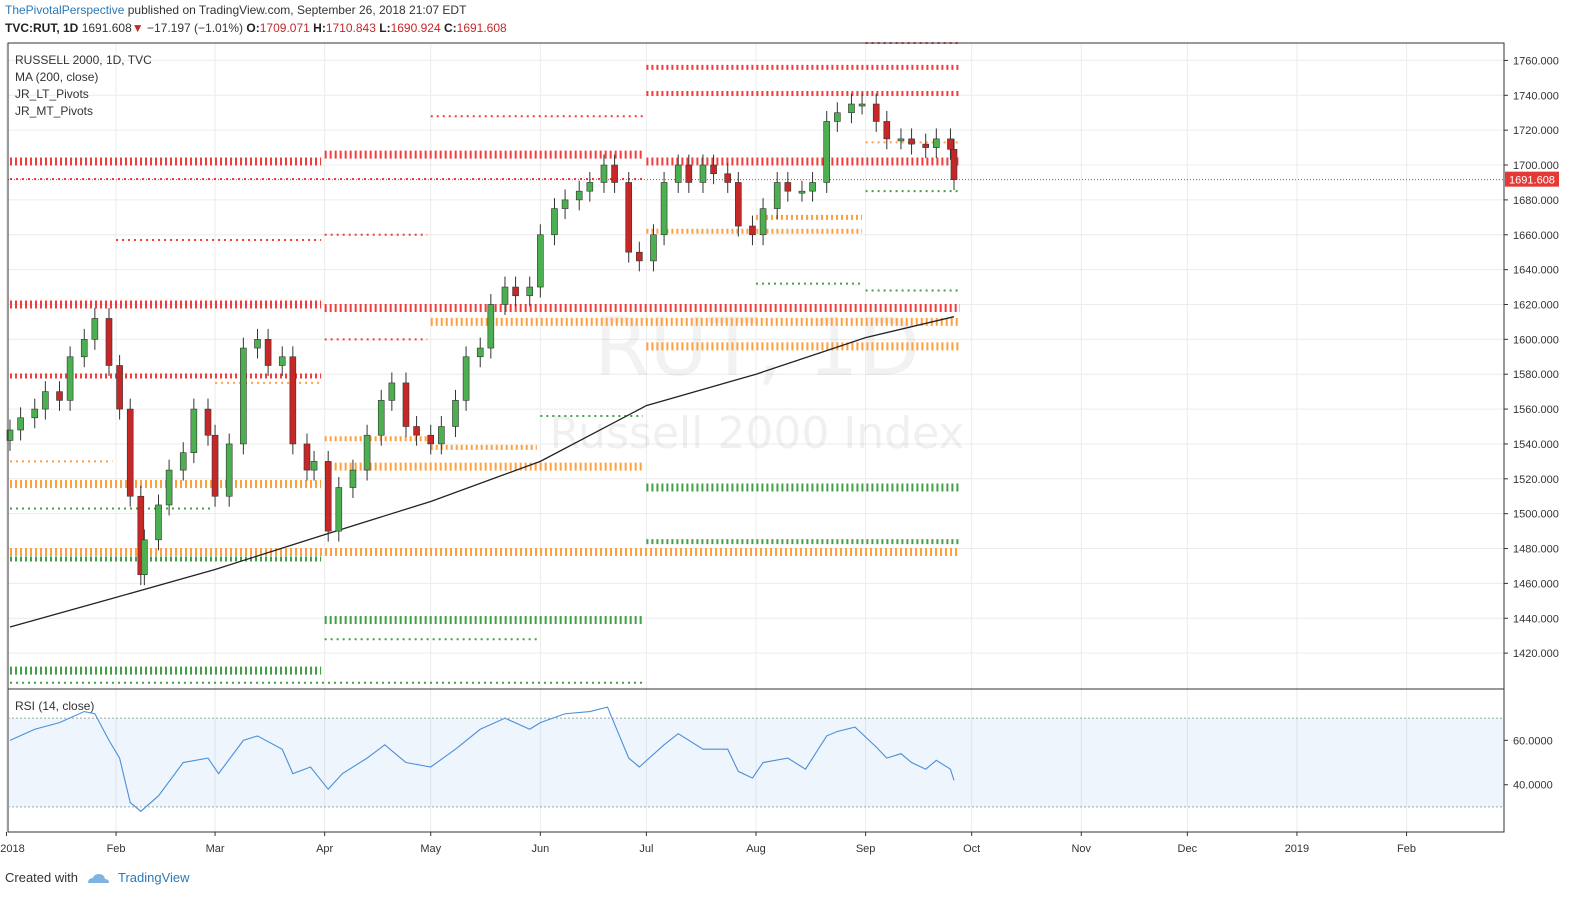 The width and height of the screenshot is (1569, 897). Describe the element at coordinates (284, 28) in the screenshot. I see `open-value: 1709.071` at that location.